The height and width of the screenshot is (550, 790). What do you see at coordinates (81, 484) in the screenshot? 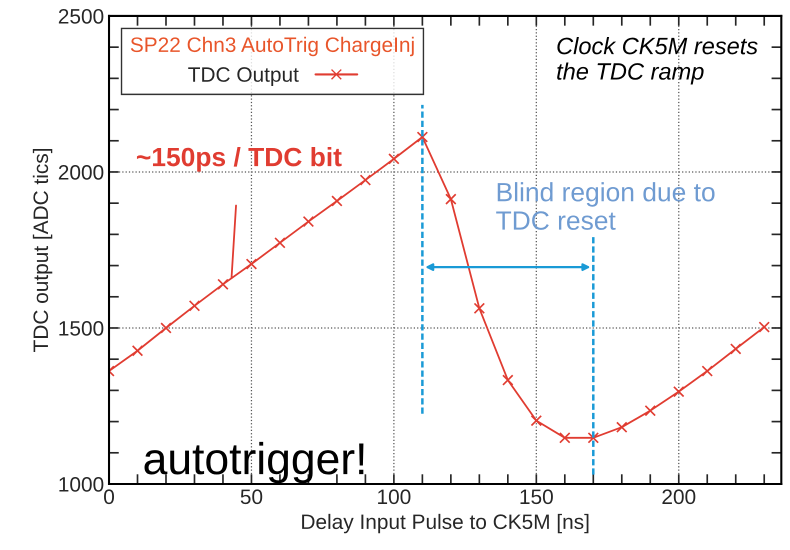
I see `y-tick-label: 1000` at bounding box center [81, 484].